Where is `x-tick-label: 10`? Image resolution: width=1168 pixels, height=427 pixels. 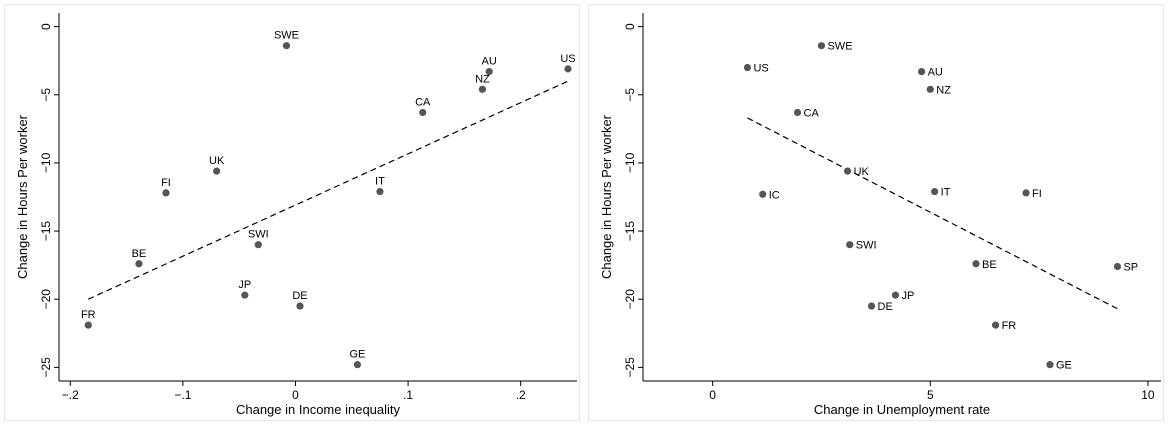
x-tick-label: 10 is located at coordinates (1148, 395).